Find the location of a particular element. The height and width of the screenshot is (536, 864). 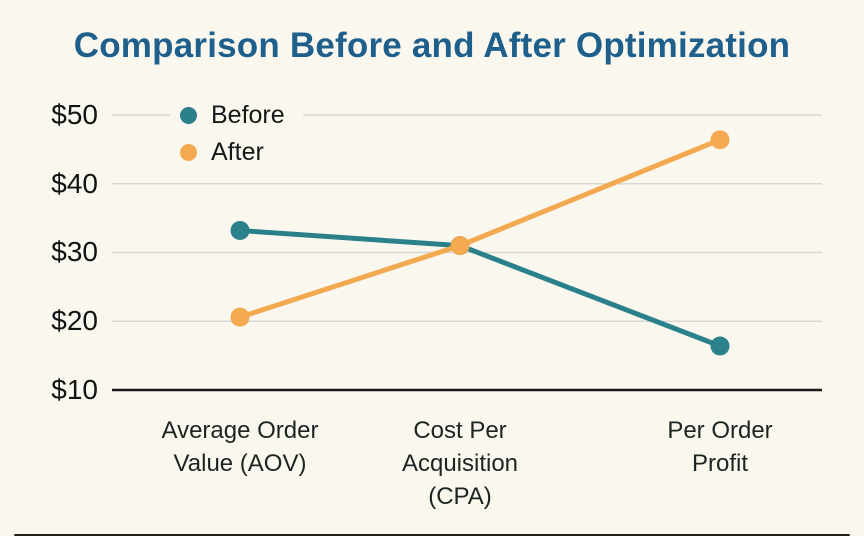

legend-marker-before-icon is located at coordinates (188, 115).